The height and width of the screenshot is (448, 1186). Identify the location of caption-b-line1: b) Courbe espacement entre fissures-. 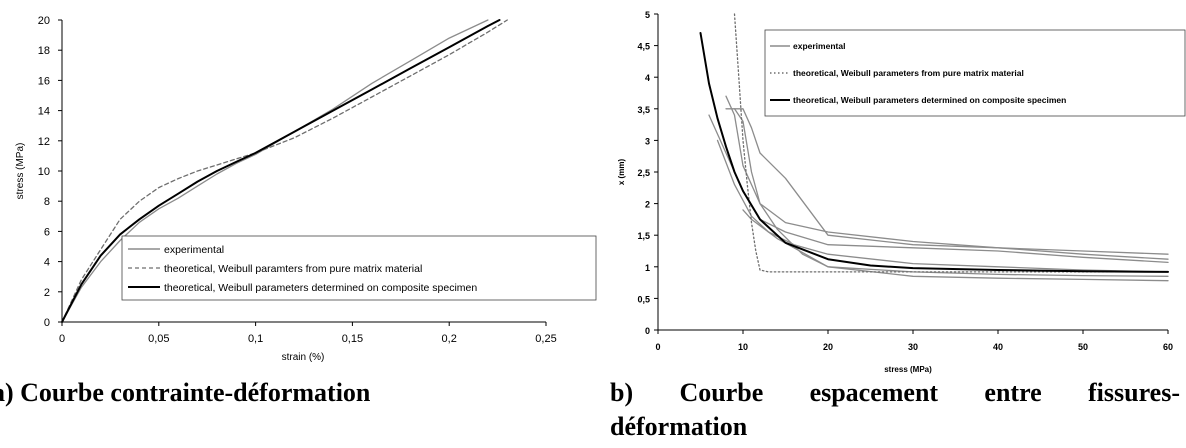
(895, 393).